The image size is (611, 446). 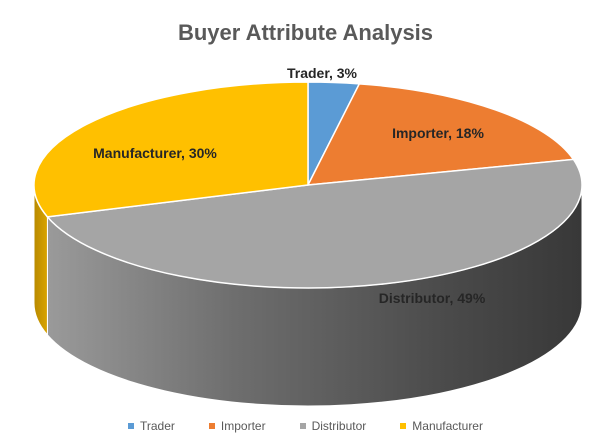 What do you see at coordinates (155, 153) in the screenshot?
I see `data-label-manufacturer: Manufacturer, 30%` at bounding box center [155, 153].